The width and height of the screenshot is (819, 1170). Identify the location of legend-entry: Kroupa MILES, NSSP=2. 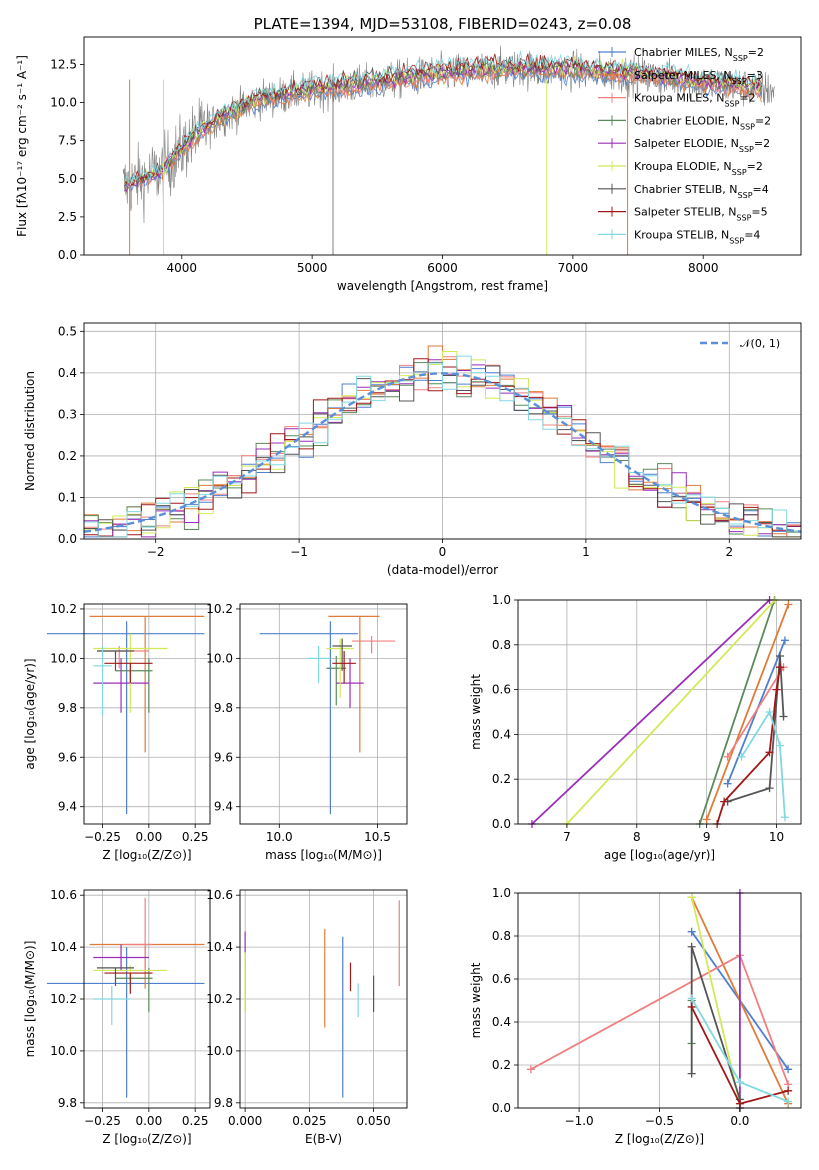
(695, 100).